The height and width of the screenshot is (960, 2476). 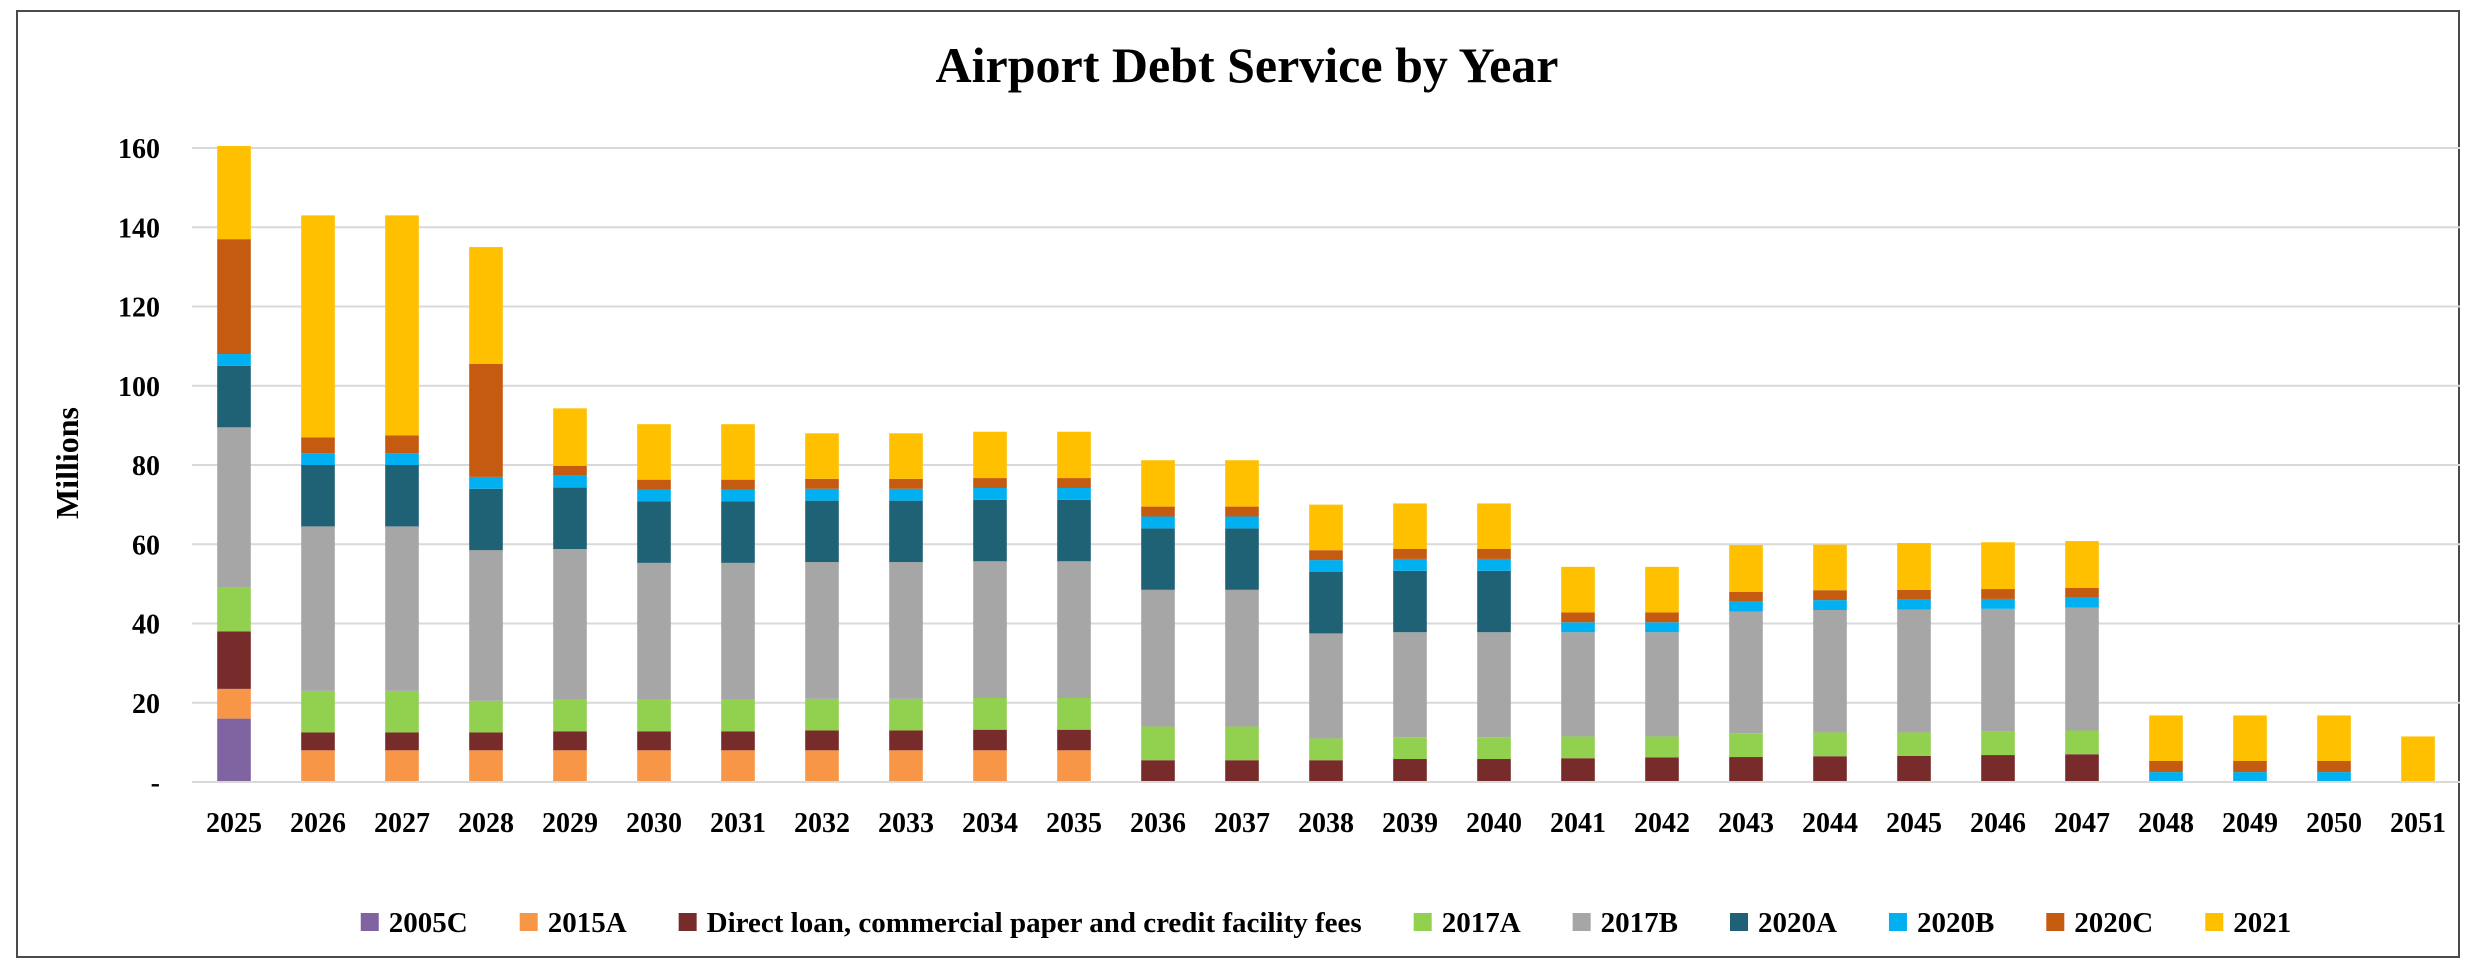 I want to click on x-tick-label: 2040, so click(x=1494, y=823).